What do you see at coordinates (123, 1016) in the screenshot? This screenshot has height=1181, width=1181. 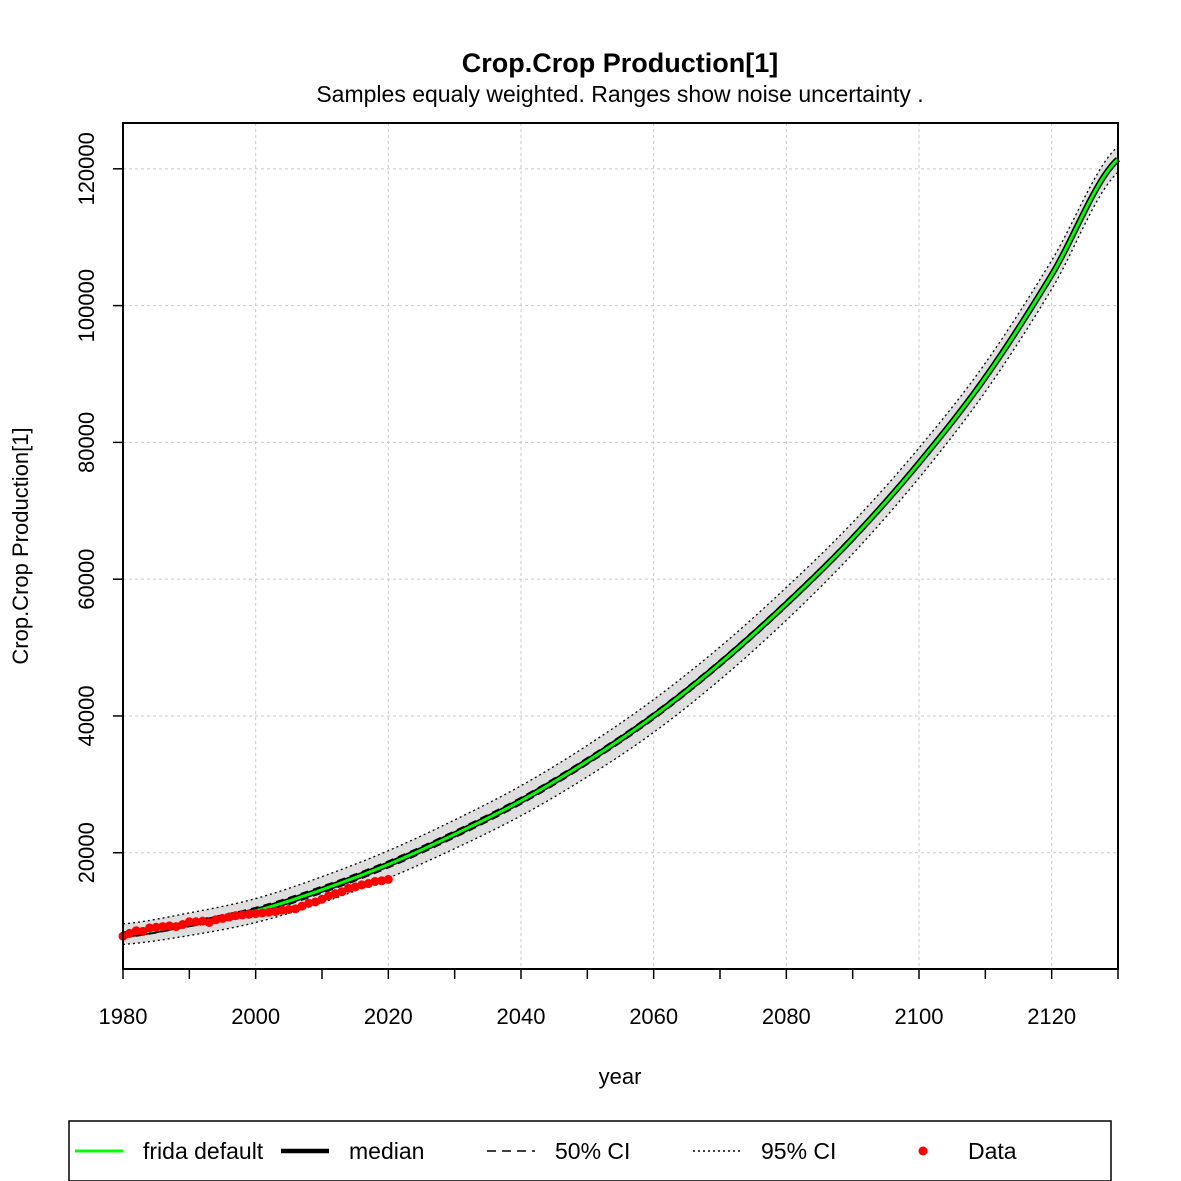 I see `x-tick-label-1980: 1980` at bounding box center [123, 1016].